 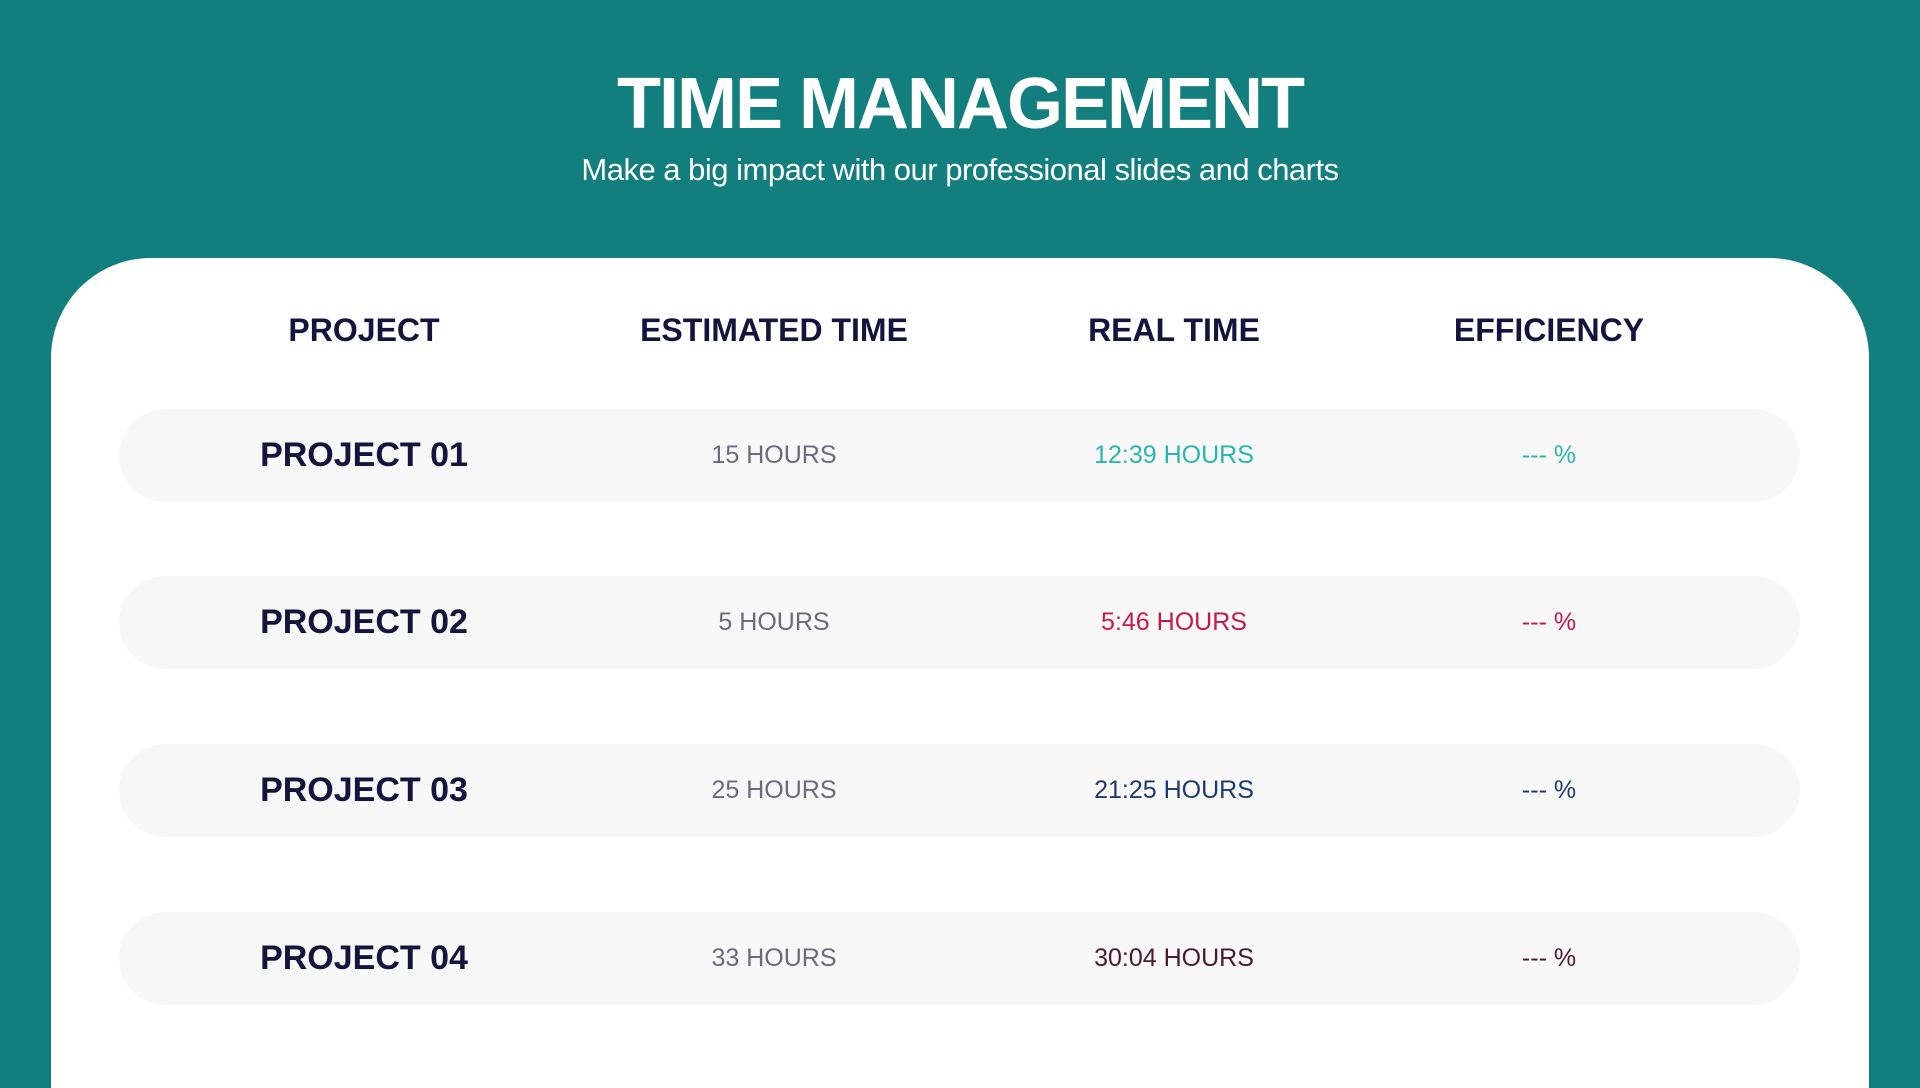 What do you see at coordinates (959, 958) in the screenshot?
I see `table-row: PROJECT 04 33 HOURS 30:04 HOURS --- %` at bounding box center [959, 958].